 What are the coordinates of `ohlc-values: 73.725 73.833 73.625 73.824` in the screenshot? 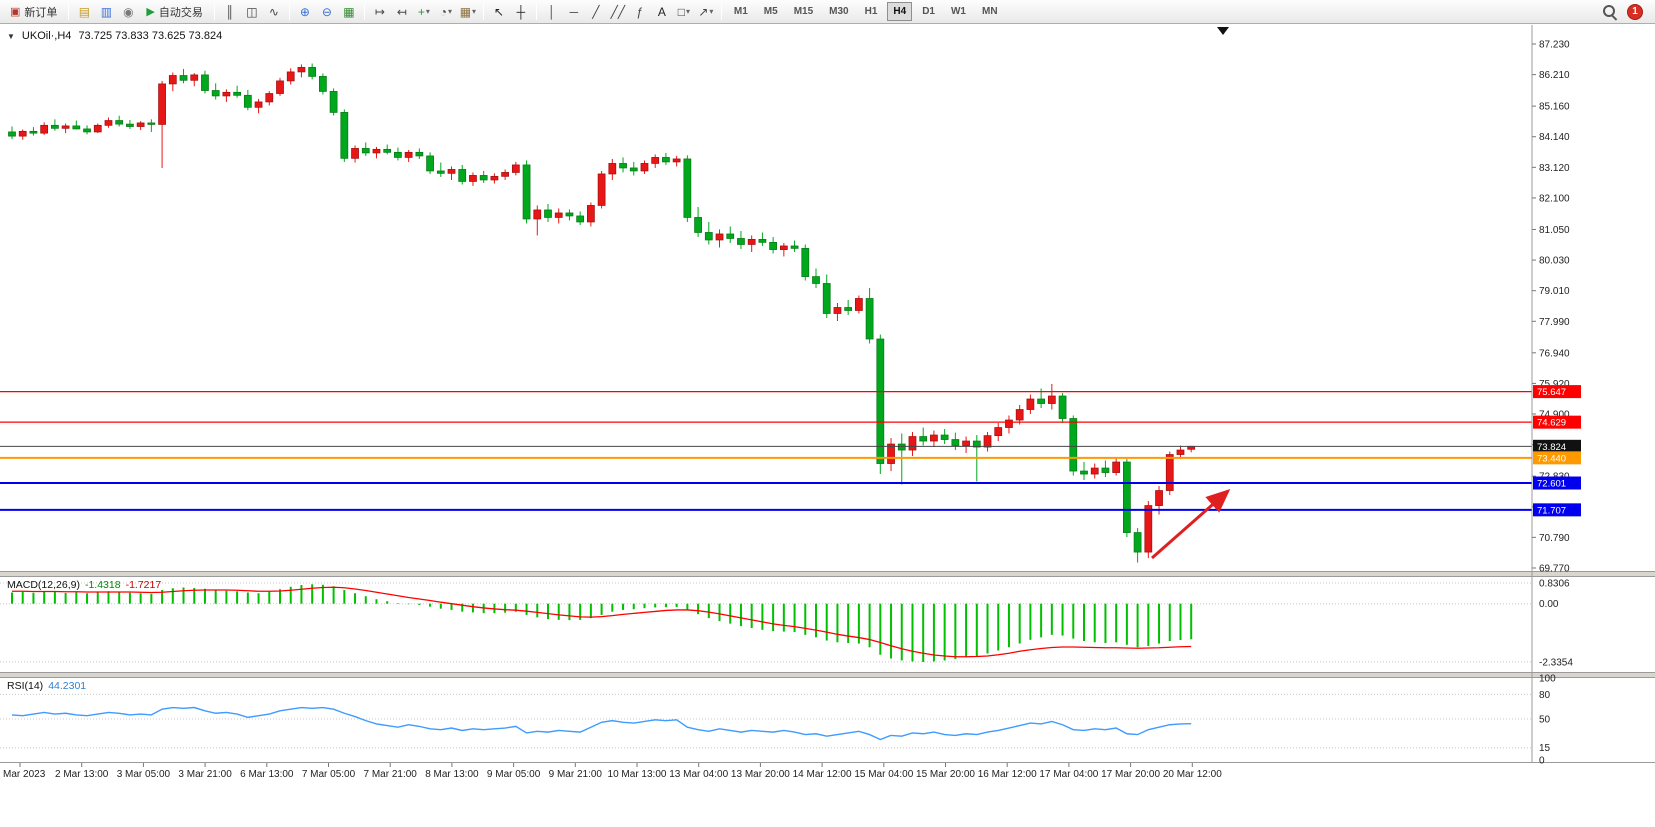 It's located at (150, 36).